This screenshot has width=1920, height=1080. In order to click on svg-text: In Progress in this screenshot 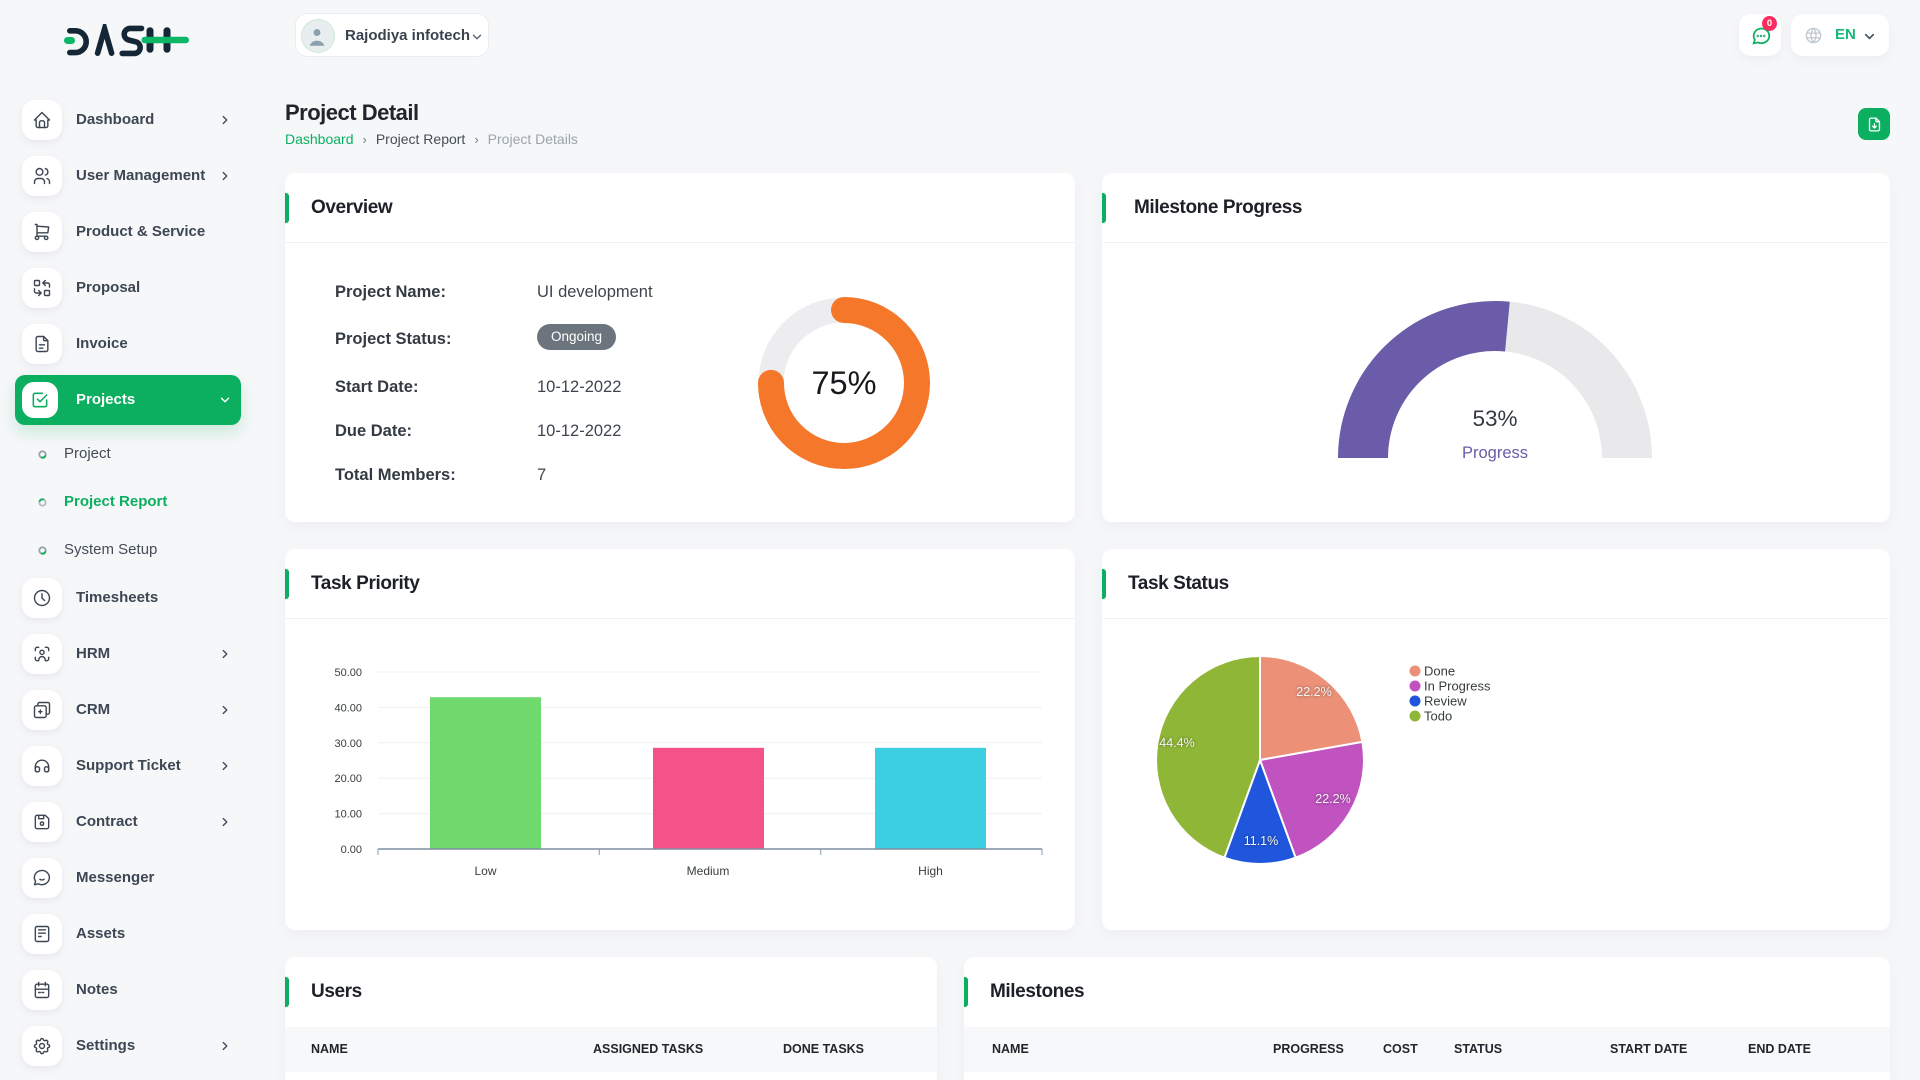, I will do `click(1457, 686)`.